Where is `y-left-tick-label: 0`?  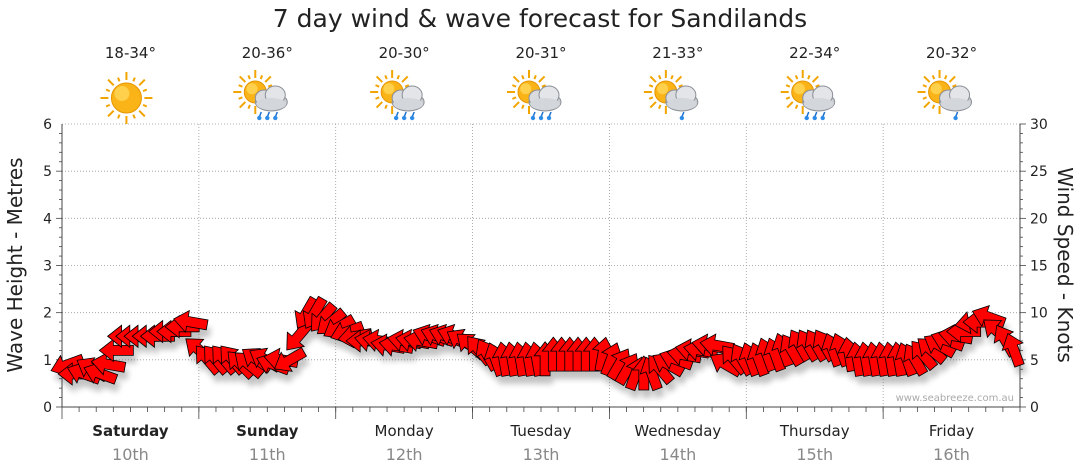 y-left-tick-label: 0 is located at coordinates (47, 408).